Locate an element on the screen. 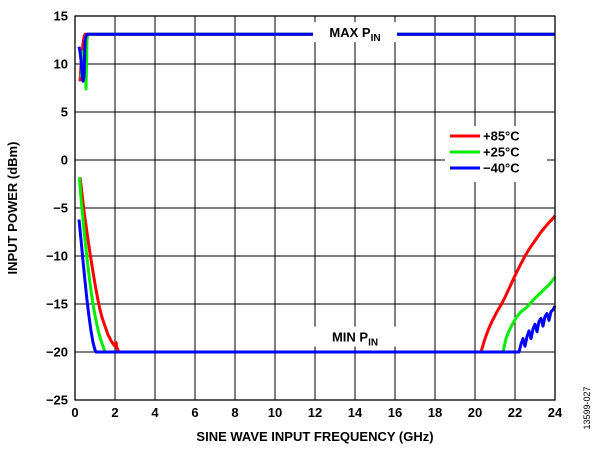 The width and height of the screenshot is (595, 453). y-tick-label: 15 is located at coordinates (61, 16).